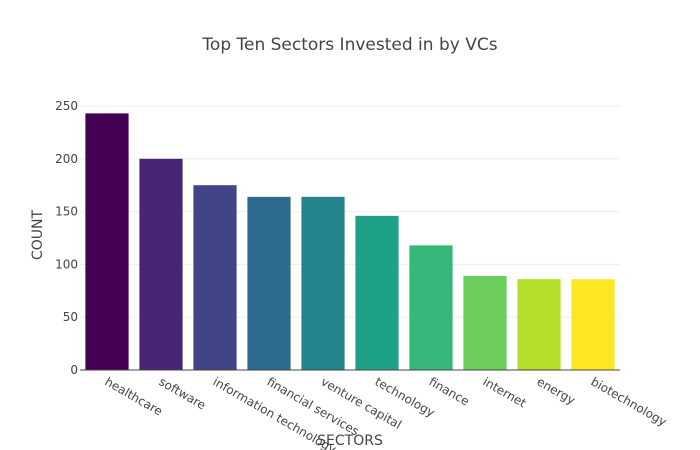 Image resolution: width=700 pixels, height=450 pixels. What do you see at coordinates (539, 324) in the screenshot?
I see `bar-energy` at bounding box center [539, 324].